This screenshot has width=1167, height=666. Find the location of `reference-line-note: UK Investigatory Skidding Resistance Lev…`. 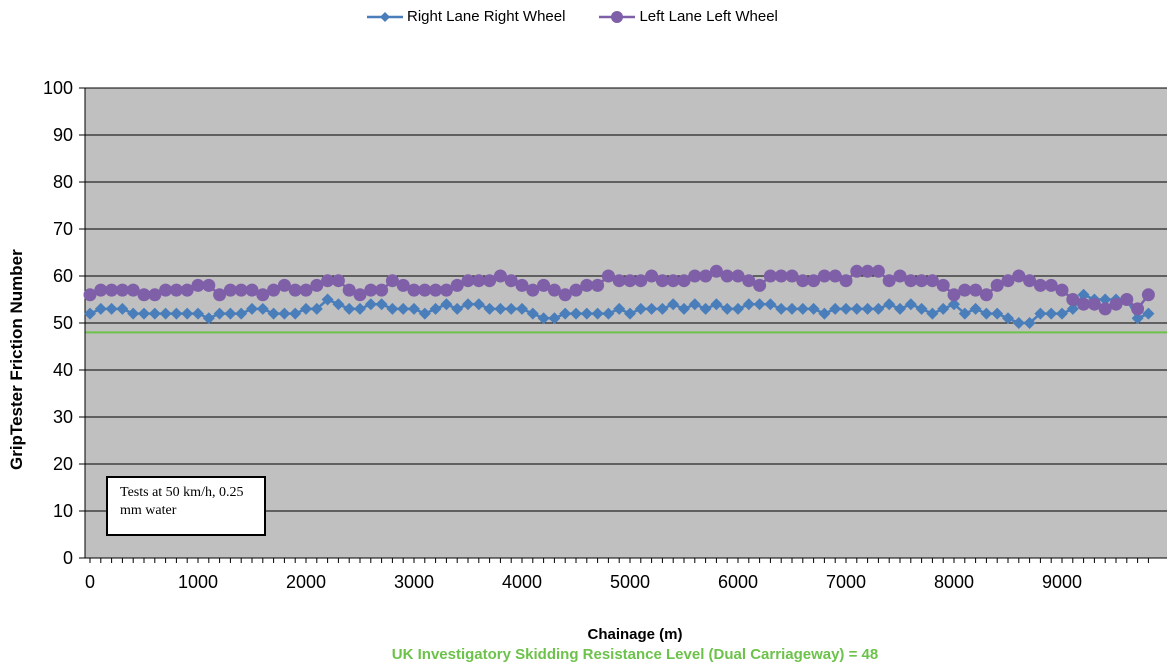

reference-line-note: UK Investigatory Skidding Resistance Lev… is located at coordinates (635, 654).